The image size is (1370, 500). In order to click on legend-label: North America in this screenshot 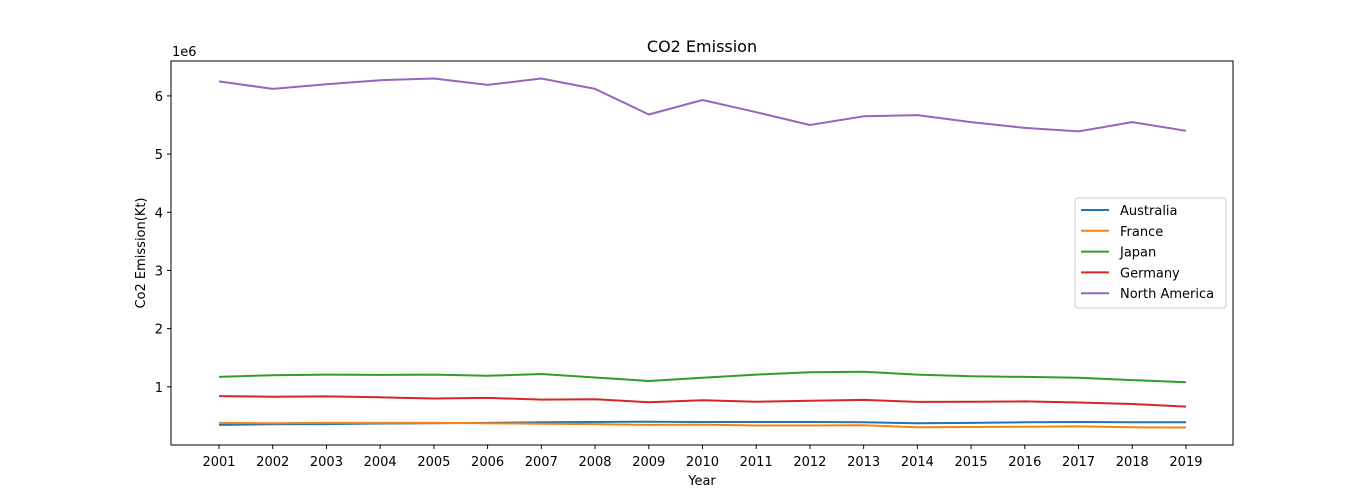, I will do `click(1167, 294)`.